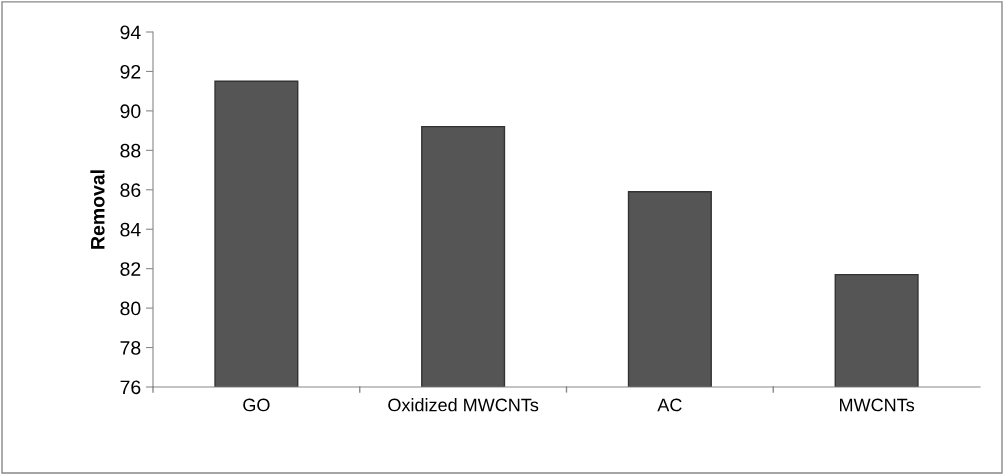  Describe the element at coordinates (130, 348) in the screenshot. I see `y-tick-label: 78` at that location.